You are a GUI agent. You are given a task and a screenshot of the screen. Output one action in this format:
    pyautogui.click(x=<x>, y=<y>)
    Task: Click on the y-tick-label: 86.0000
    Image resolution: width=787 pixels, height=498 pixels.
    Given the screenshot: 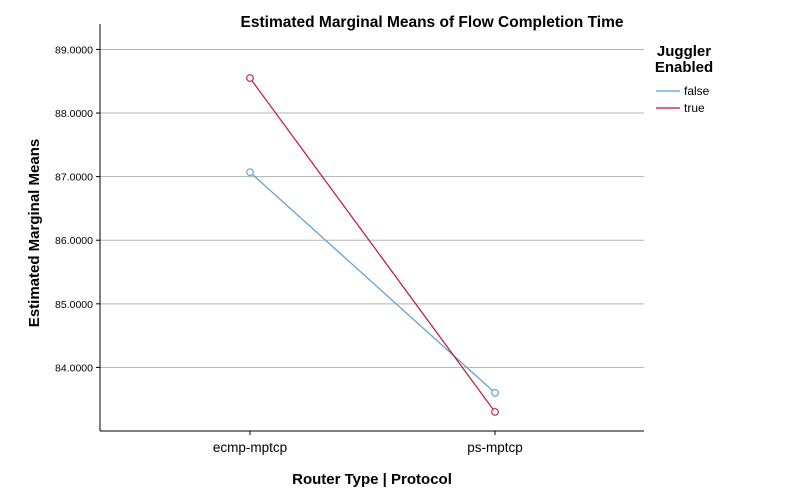 What is the action you would take?
    pyautogui.click(x=74, y=241)
    